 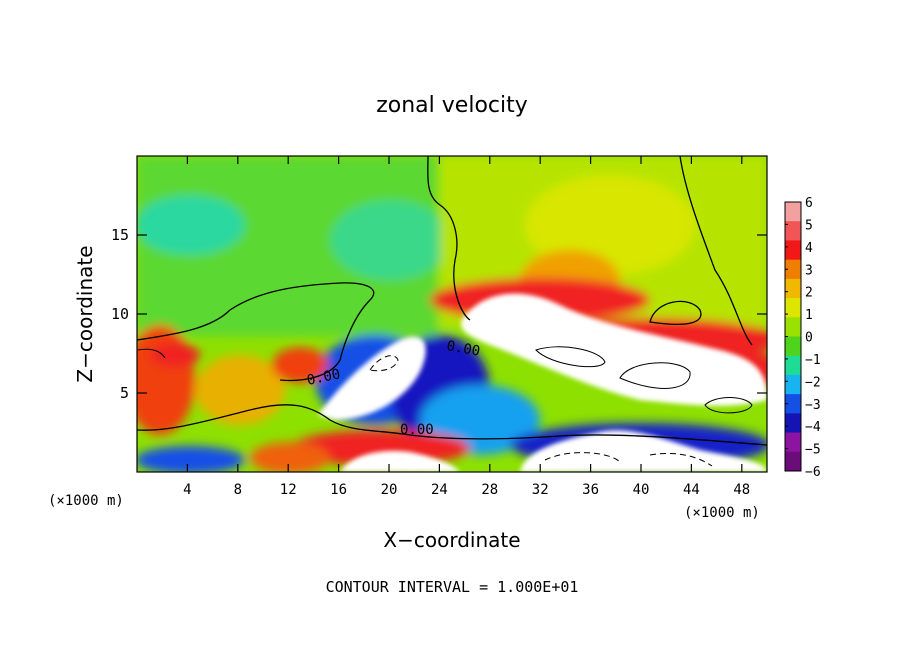 What do you see at coordinates (809, 203) in the screenshot?
I see `colorbar-label: 6` at bounding box center [809, 203].